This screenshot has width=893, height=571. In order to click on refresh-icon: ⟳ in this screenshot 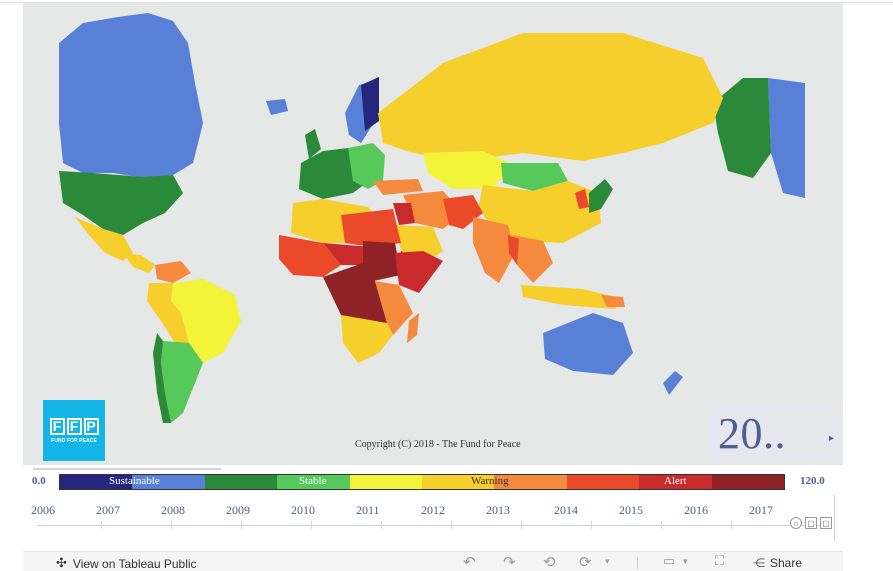, I will do `click(585, 562)`.